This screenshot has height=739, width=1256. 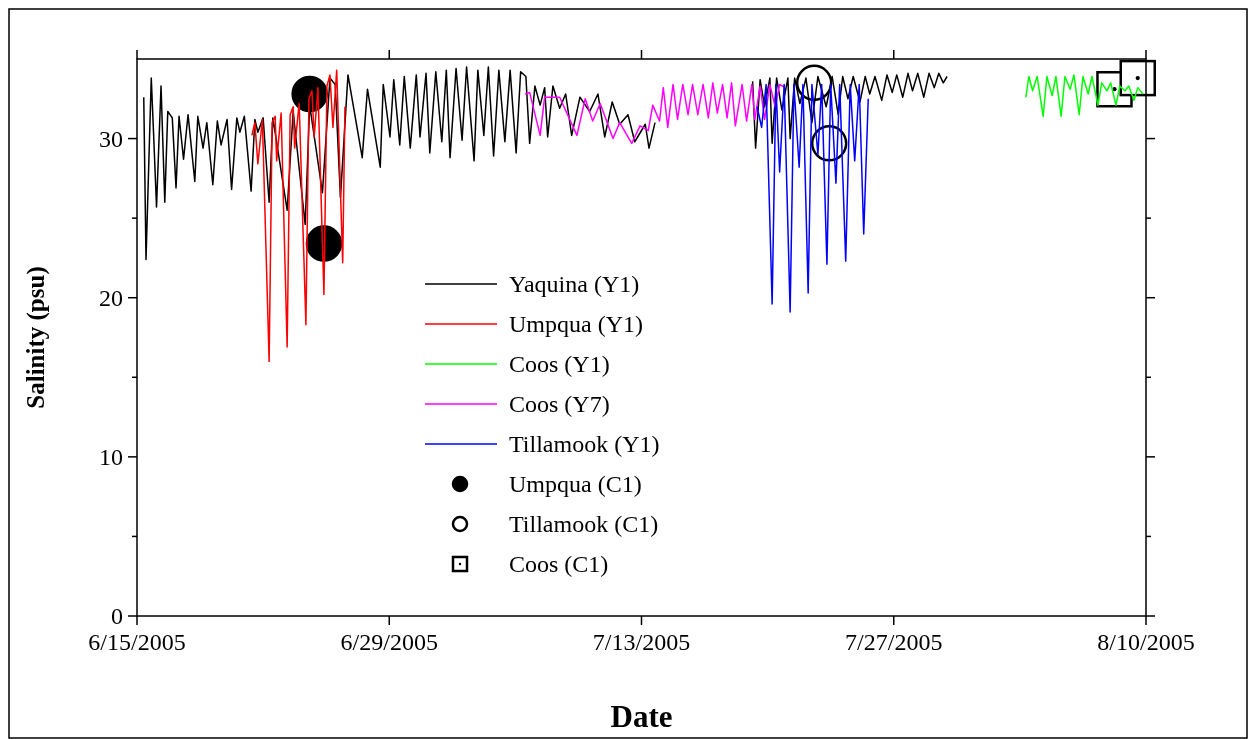 What do you see at coordinates (117, 616) in the screenshot?
I see `y-tick-label: 0` at bounding box center [117, 616].